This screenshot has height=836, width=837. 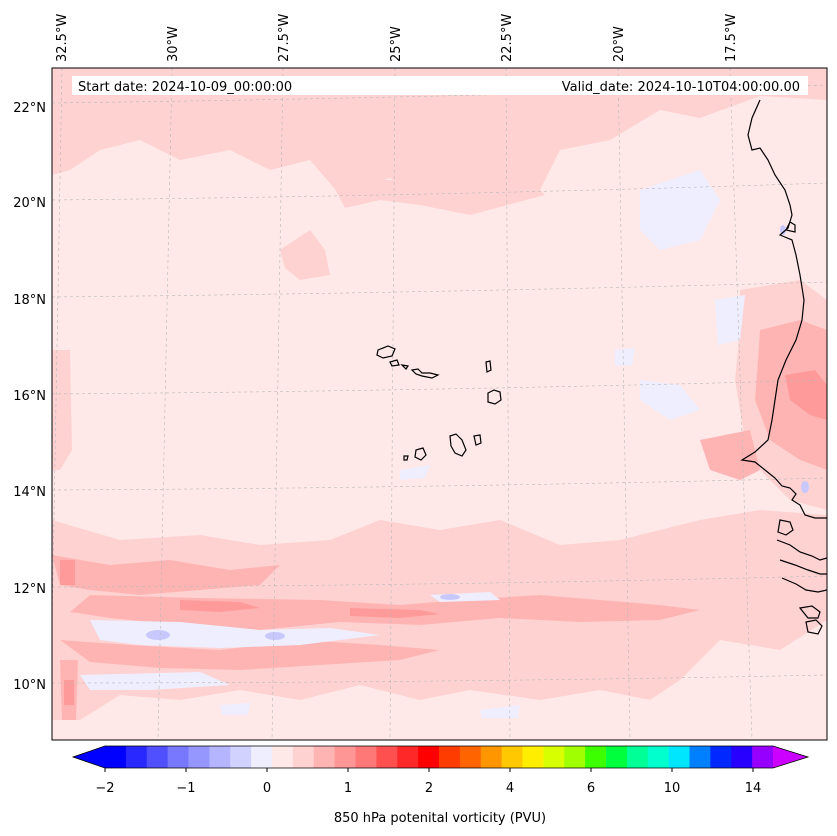 What do you see at coordinates (104, 788) in the screenshot?
I see `colorbar-tick-label: −2` at bounding box center [104, 788].